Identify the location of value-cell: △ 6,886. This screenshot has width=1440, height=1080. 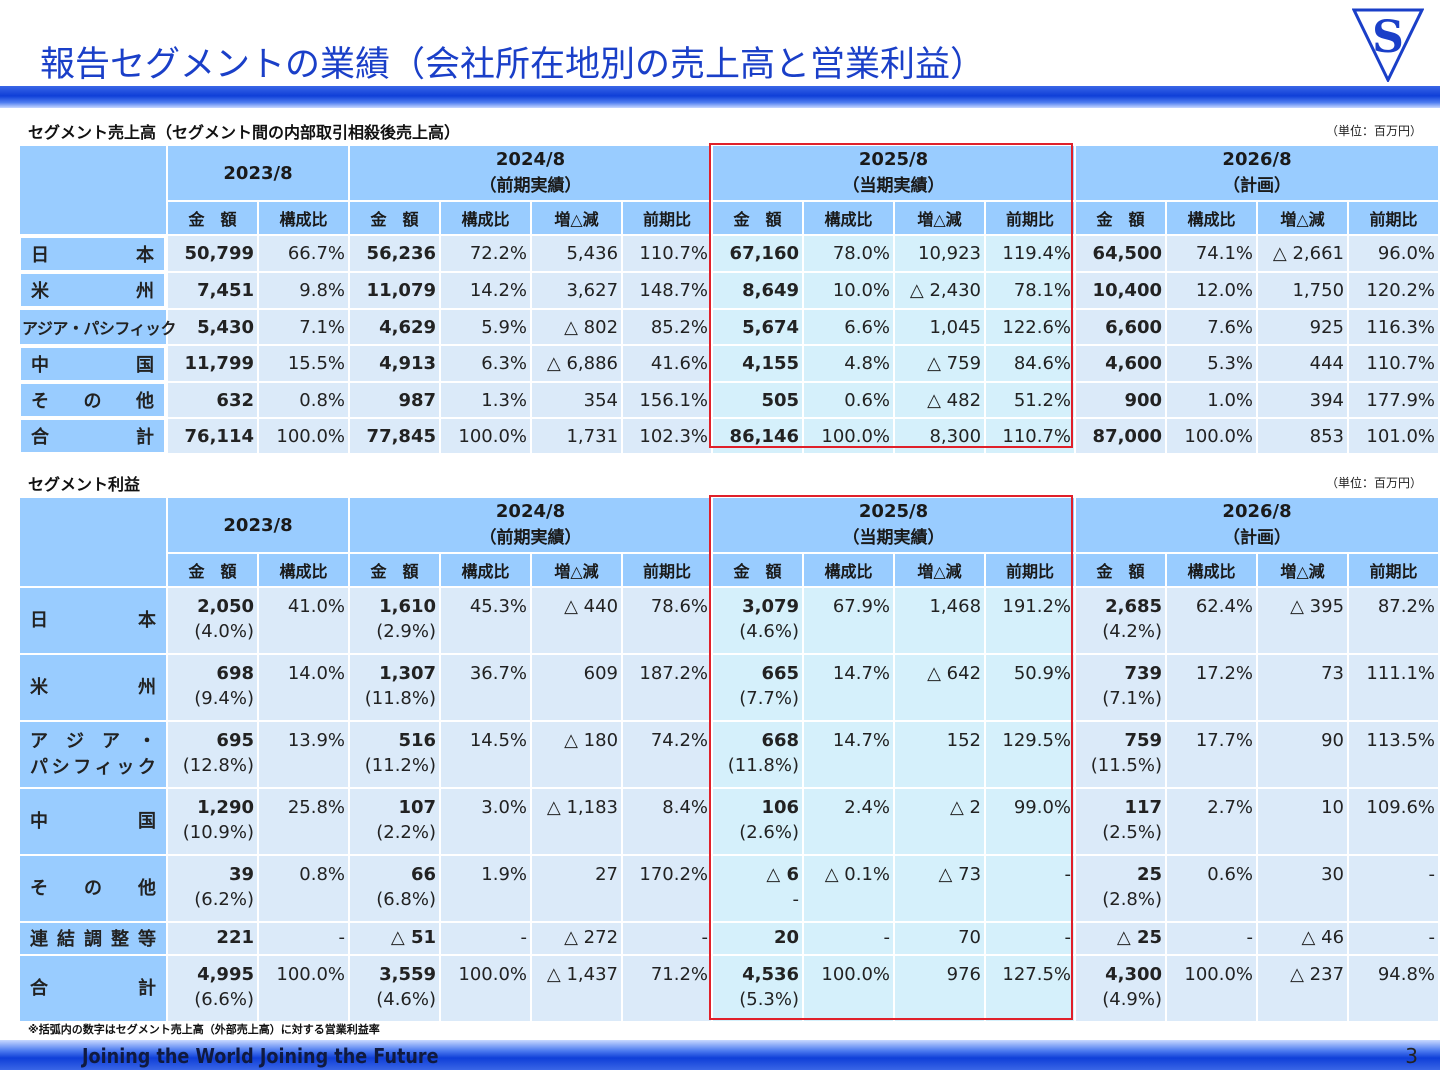
(577, 363).